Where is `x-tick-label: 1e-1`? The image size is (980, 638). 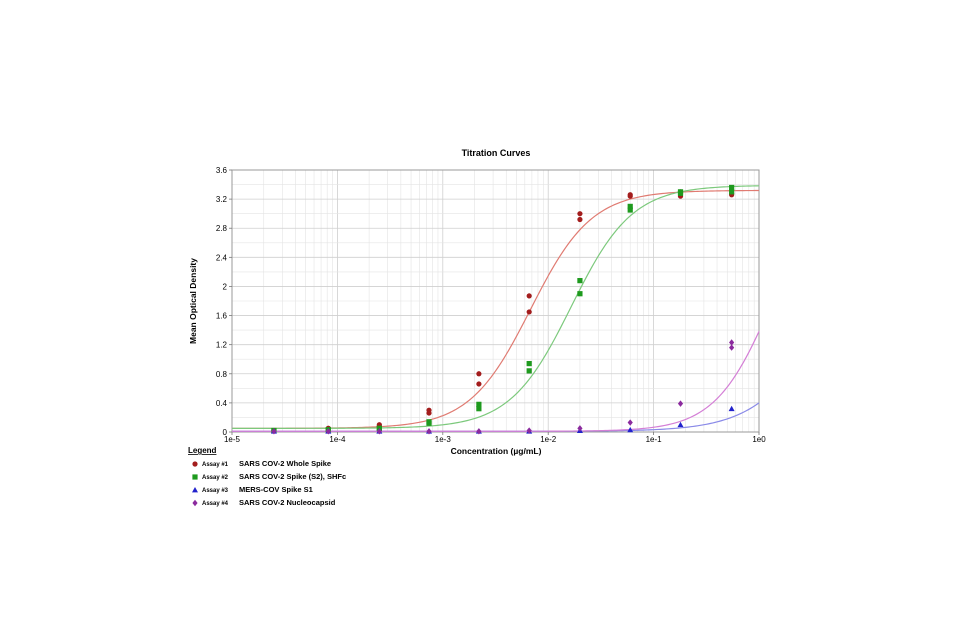 x-tick-label: 1e-1 is located at coordinates (654, 439).